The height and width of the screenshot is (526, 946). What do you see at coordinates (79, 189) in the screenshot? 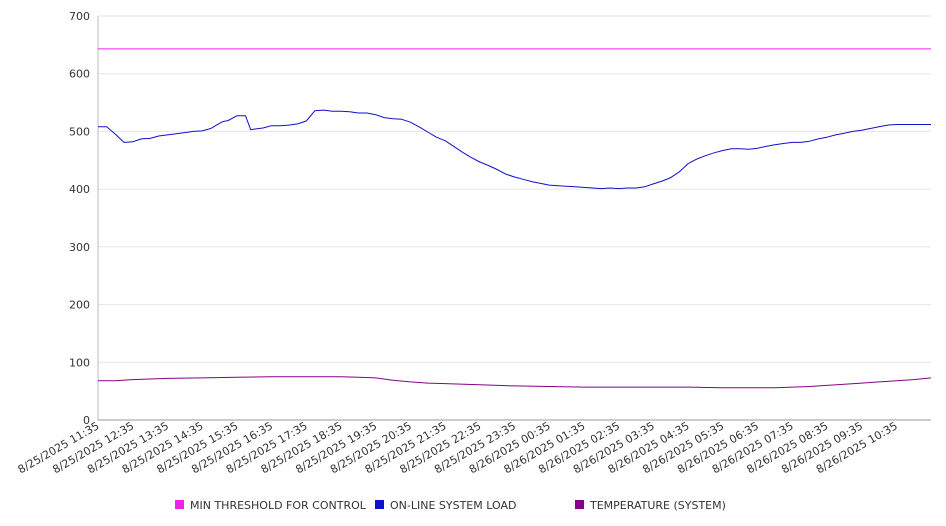
I see `y-tick-label: 400` at bounding box center [79, 189].